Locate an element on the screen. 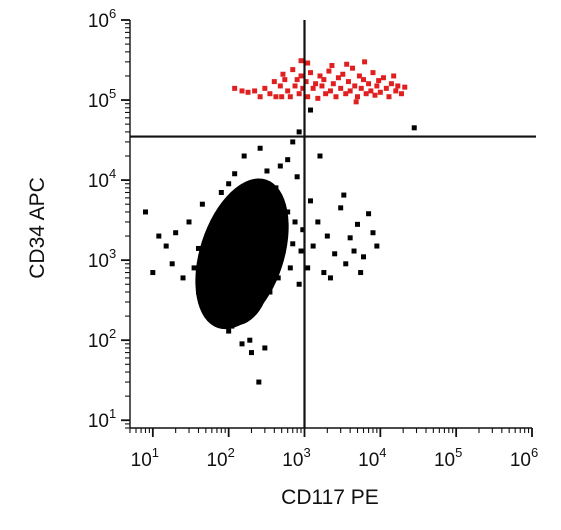  x-axis-title: CD117 PE is located at coordinates (330, 497).